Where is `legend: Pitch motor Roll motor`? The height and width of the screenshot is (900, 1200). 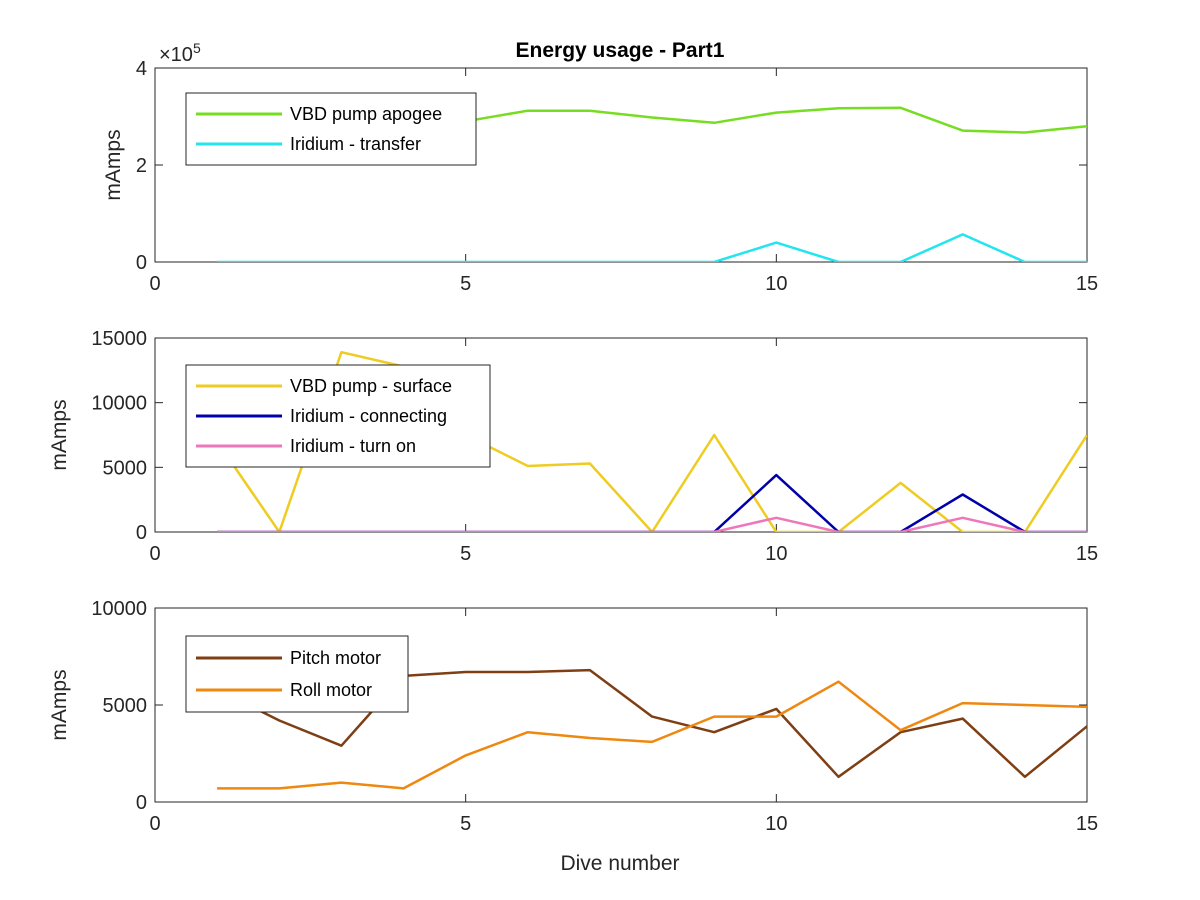
legend: Pitch motor Roll motor is located at coordinates (297, 674).